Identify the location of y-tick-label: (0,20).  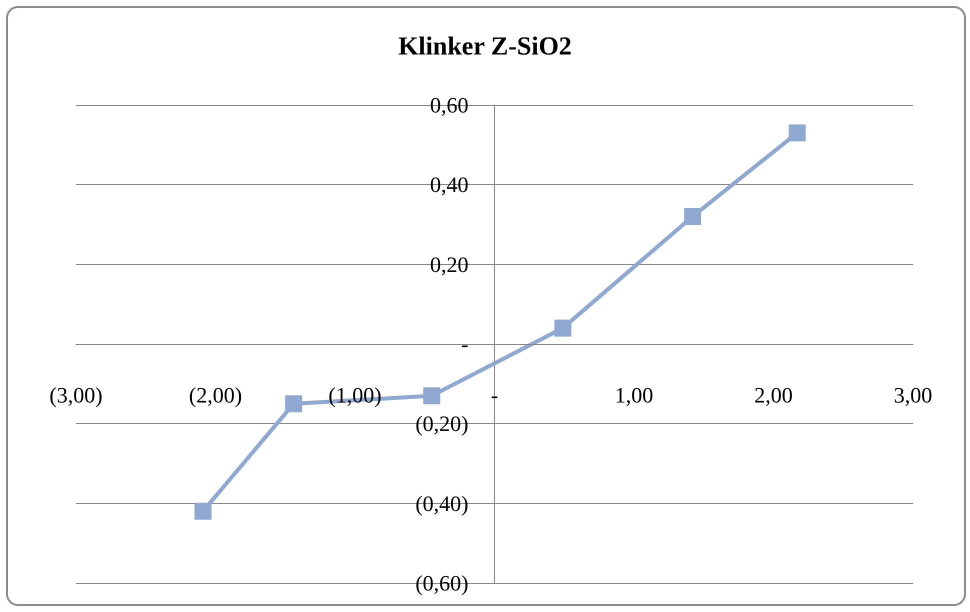
(441, 423).